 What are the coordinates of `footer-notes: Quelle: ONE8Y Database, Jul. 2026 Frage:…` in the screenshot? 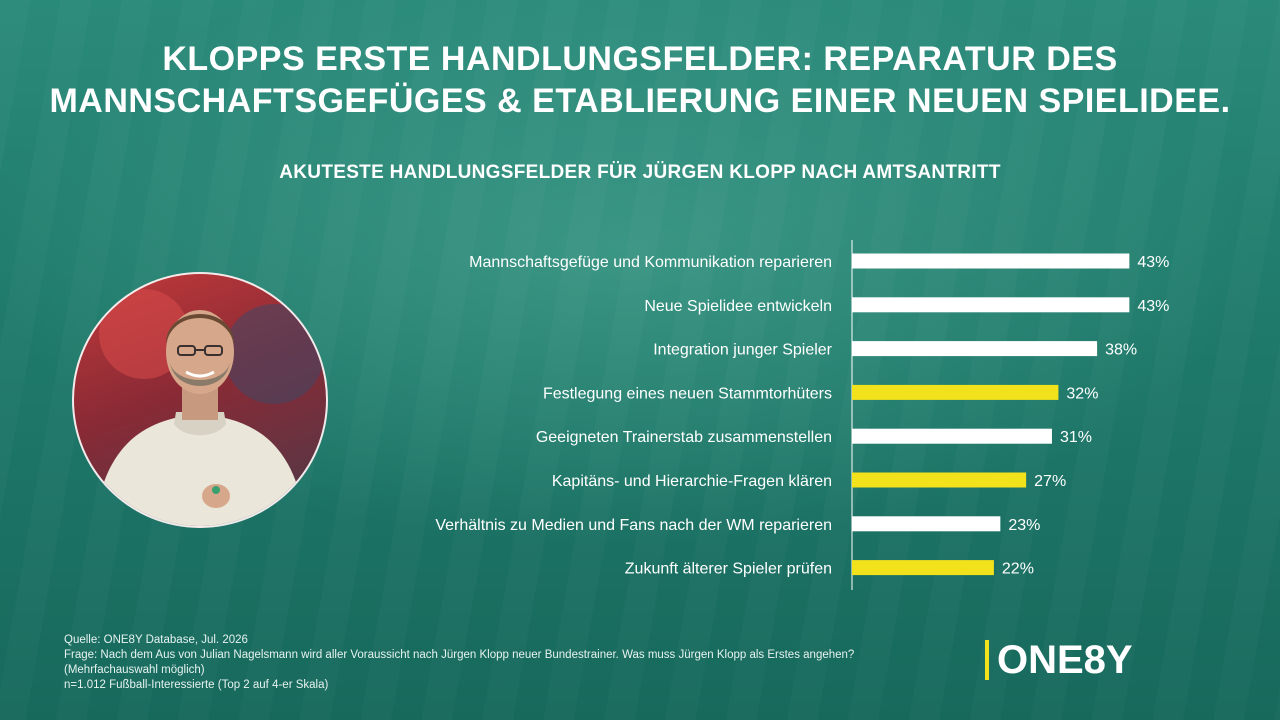 It's located at (459, 663).